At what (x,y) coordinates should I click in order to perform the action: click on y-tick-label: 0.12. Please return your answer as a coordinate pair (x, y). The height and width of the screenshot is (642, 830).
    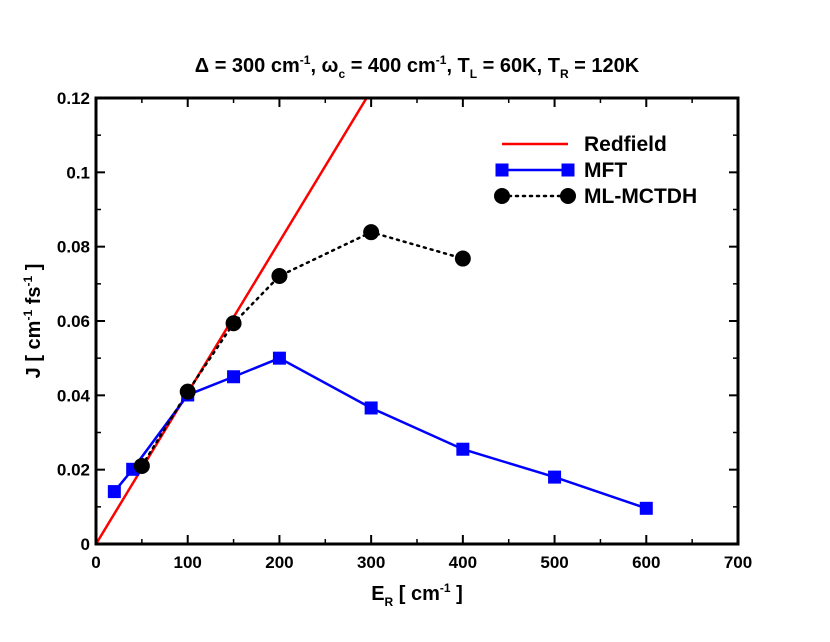
    Looking at the image, I should click on (73, 98).